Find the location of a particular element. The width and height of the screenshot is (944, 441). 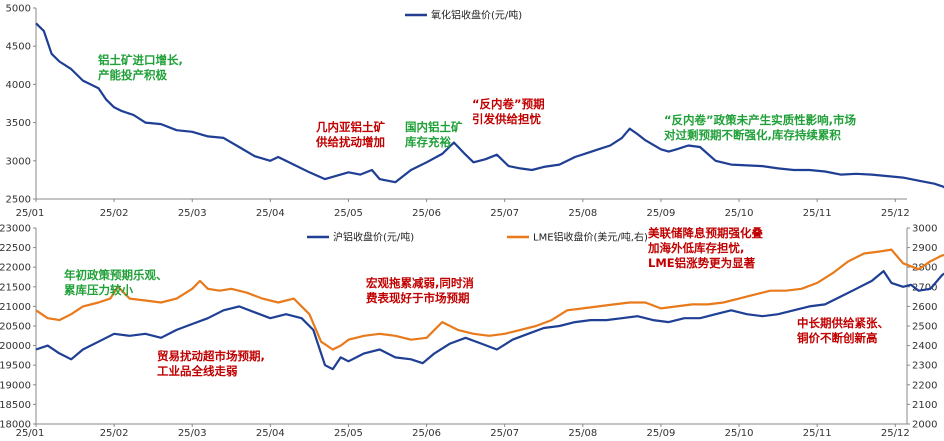

annotation-text: 费表现好于市场预期 is located at coordinates (418, 298).